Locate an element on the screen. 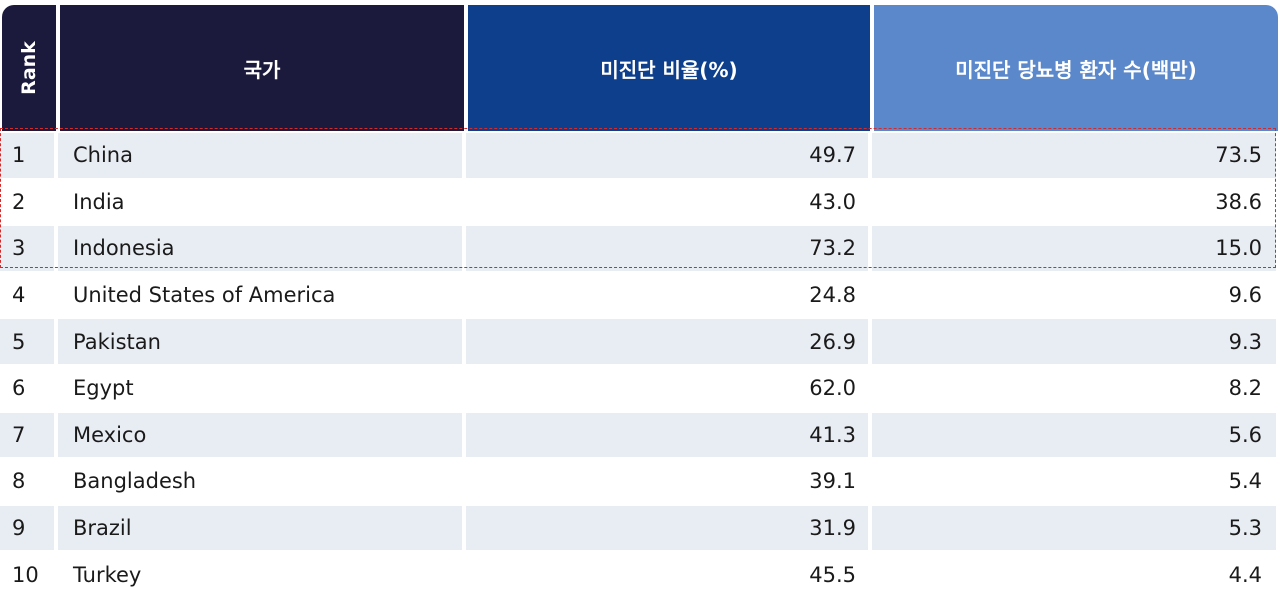 The width and height of the screenshot is (1280, 603). table-row: 5 Pakistan 26.9 9.3 is located at coordinates (638, 341).